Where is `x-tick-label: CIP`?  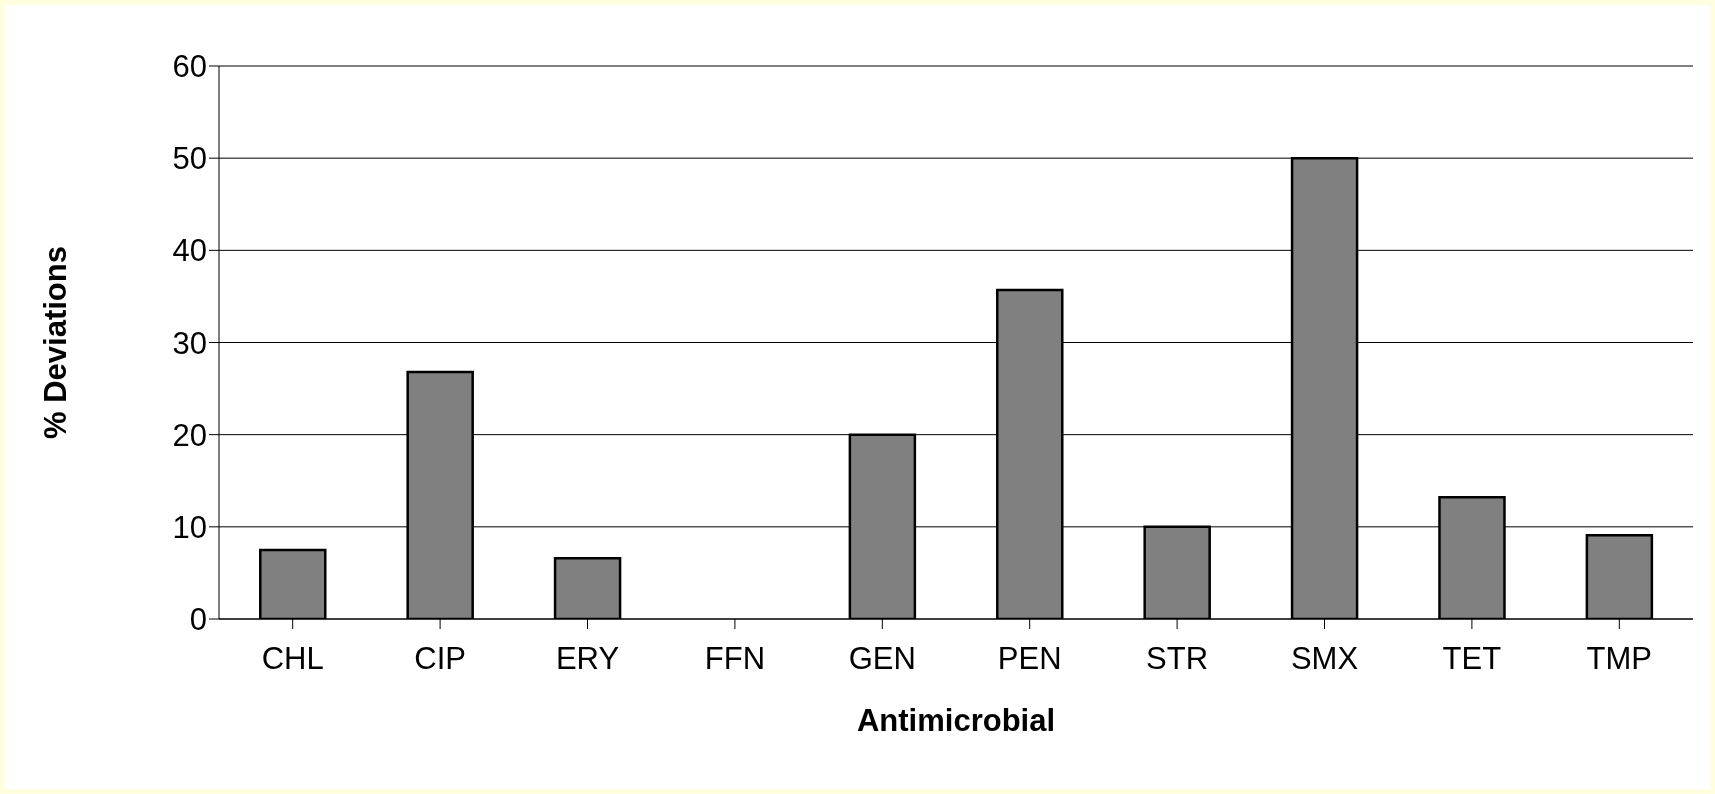
x-tick-label: CIP is located at coordinates (440, 659).